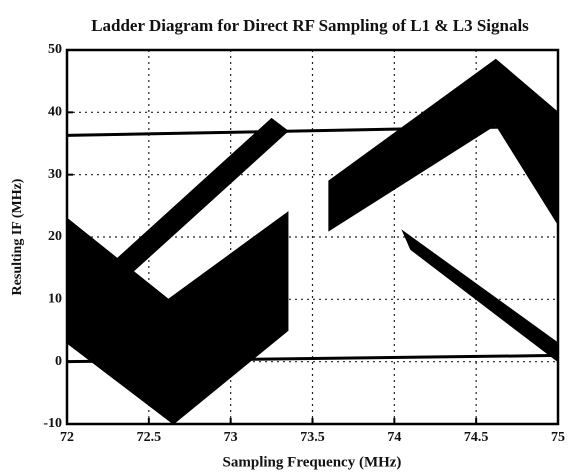 The width and height of the screenshot is (587, 474). What do you see at coordinates (394, 437) in the screenshot?
I see `x-tick-label: 74` at bounding box center [394, 437].